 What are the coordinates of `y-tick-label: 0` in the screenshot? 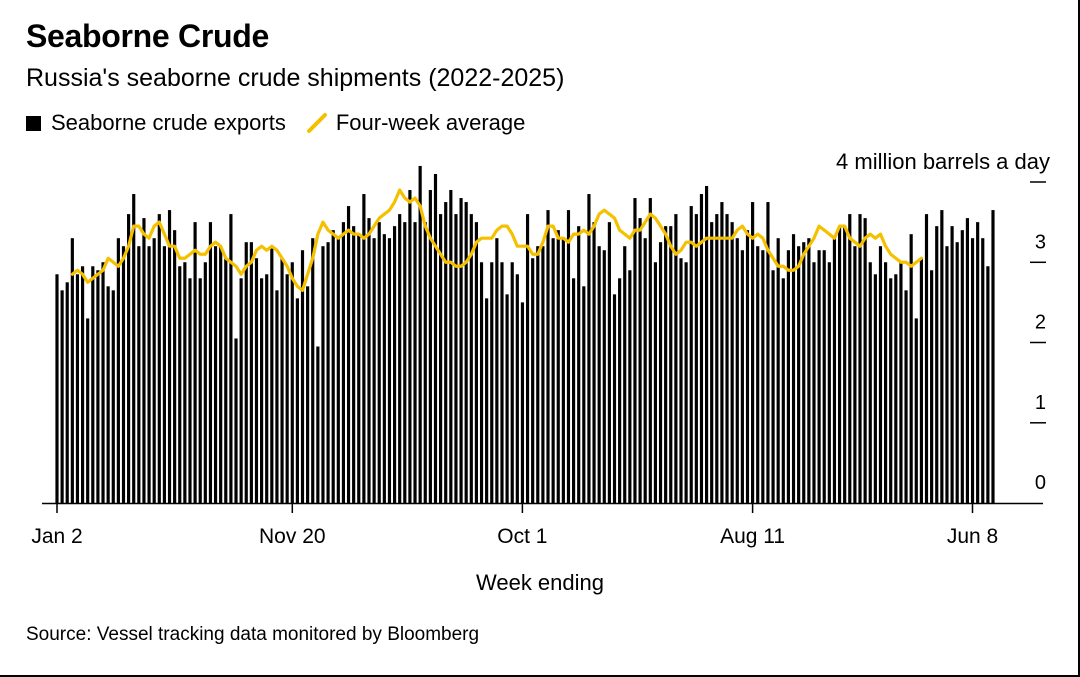 It's located at (1040, 483).